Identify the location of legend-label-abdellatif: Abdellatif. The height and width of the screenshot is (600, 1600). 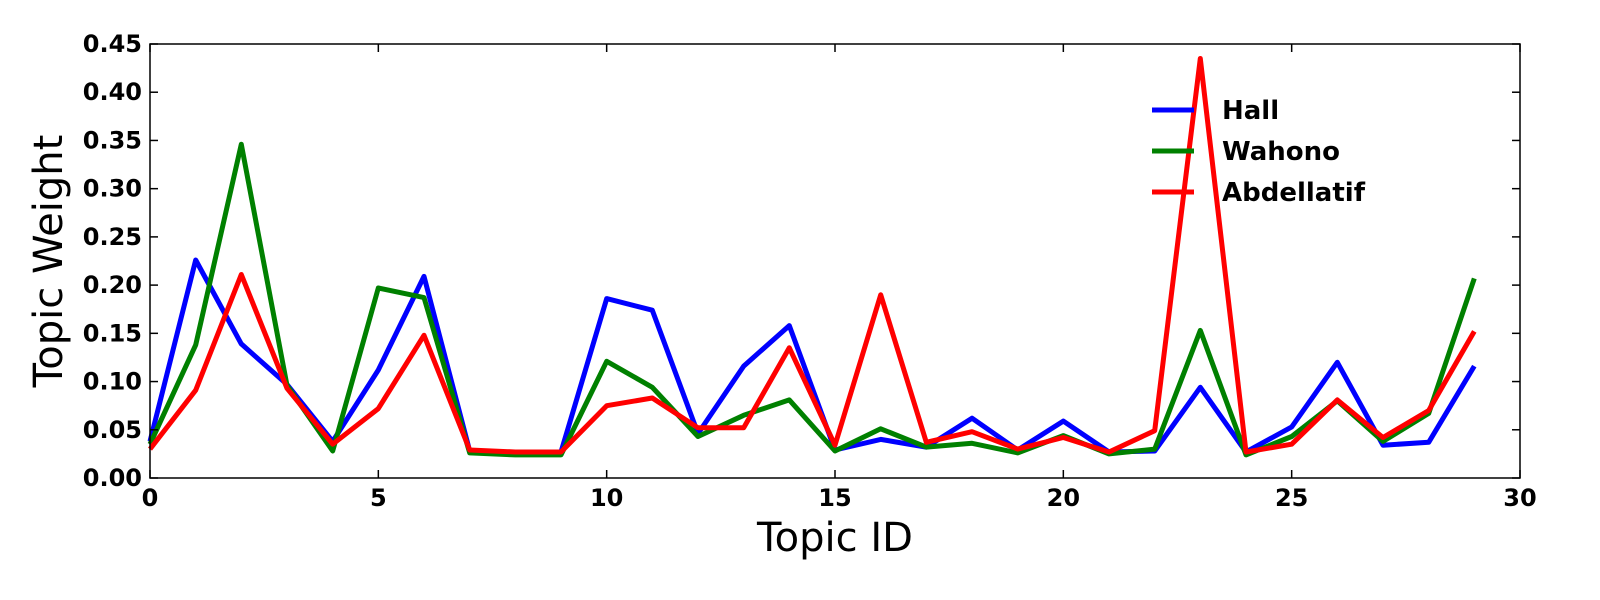
(1294, 193).